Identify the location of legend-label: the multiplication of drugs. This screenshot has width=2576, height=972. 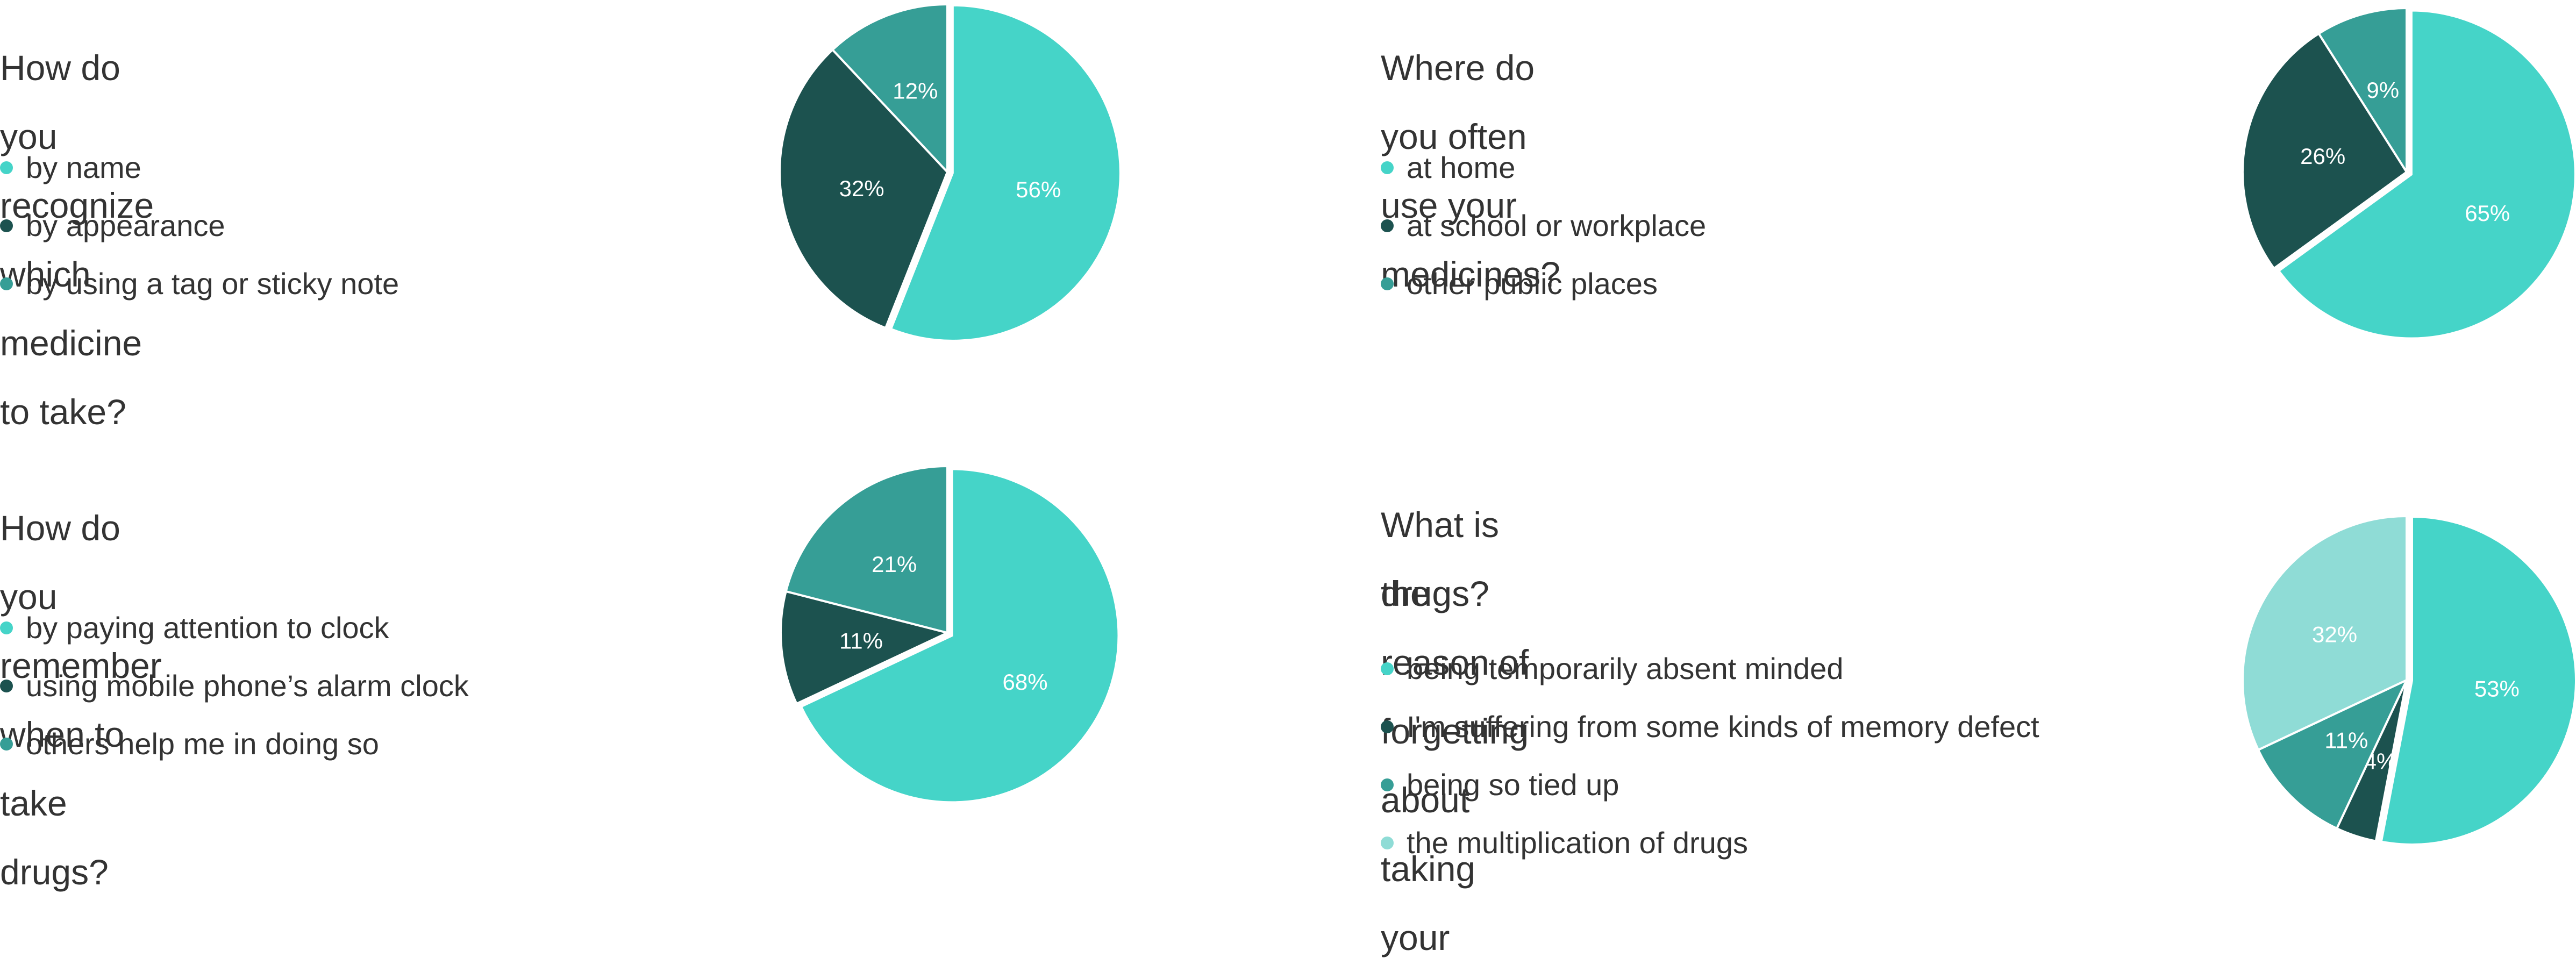
(1578, 843).